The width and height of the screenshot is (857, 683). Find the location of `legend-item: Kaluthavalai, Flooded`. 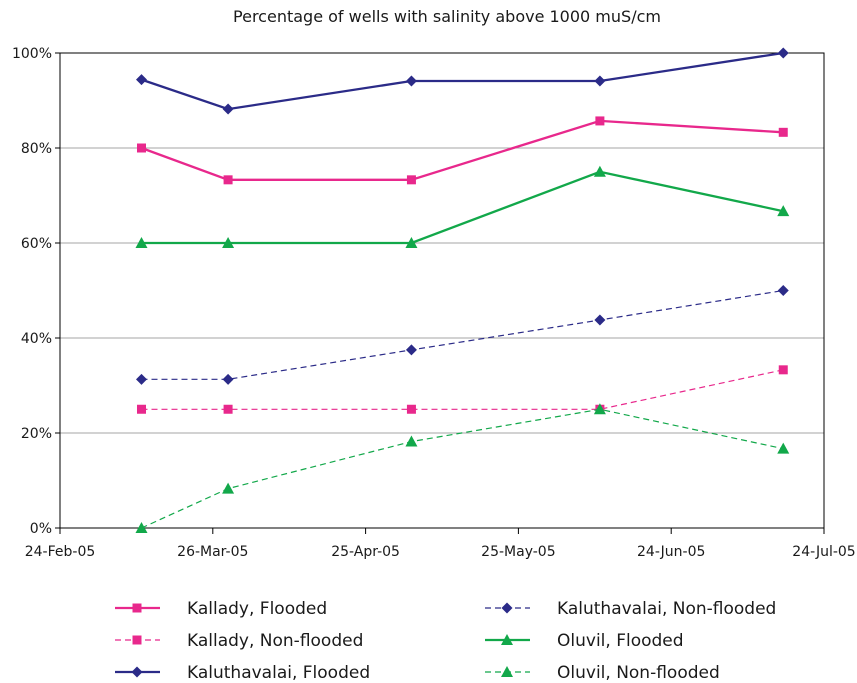

legend-item: Kaluthavalai, Flooded is located at coordinates (242, 673).